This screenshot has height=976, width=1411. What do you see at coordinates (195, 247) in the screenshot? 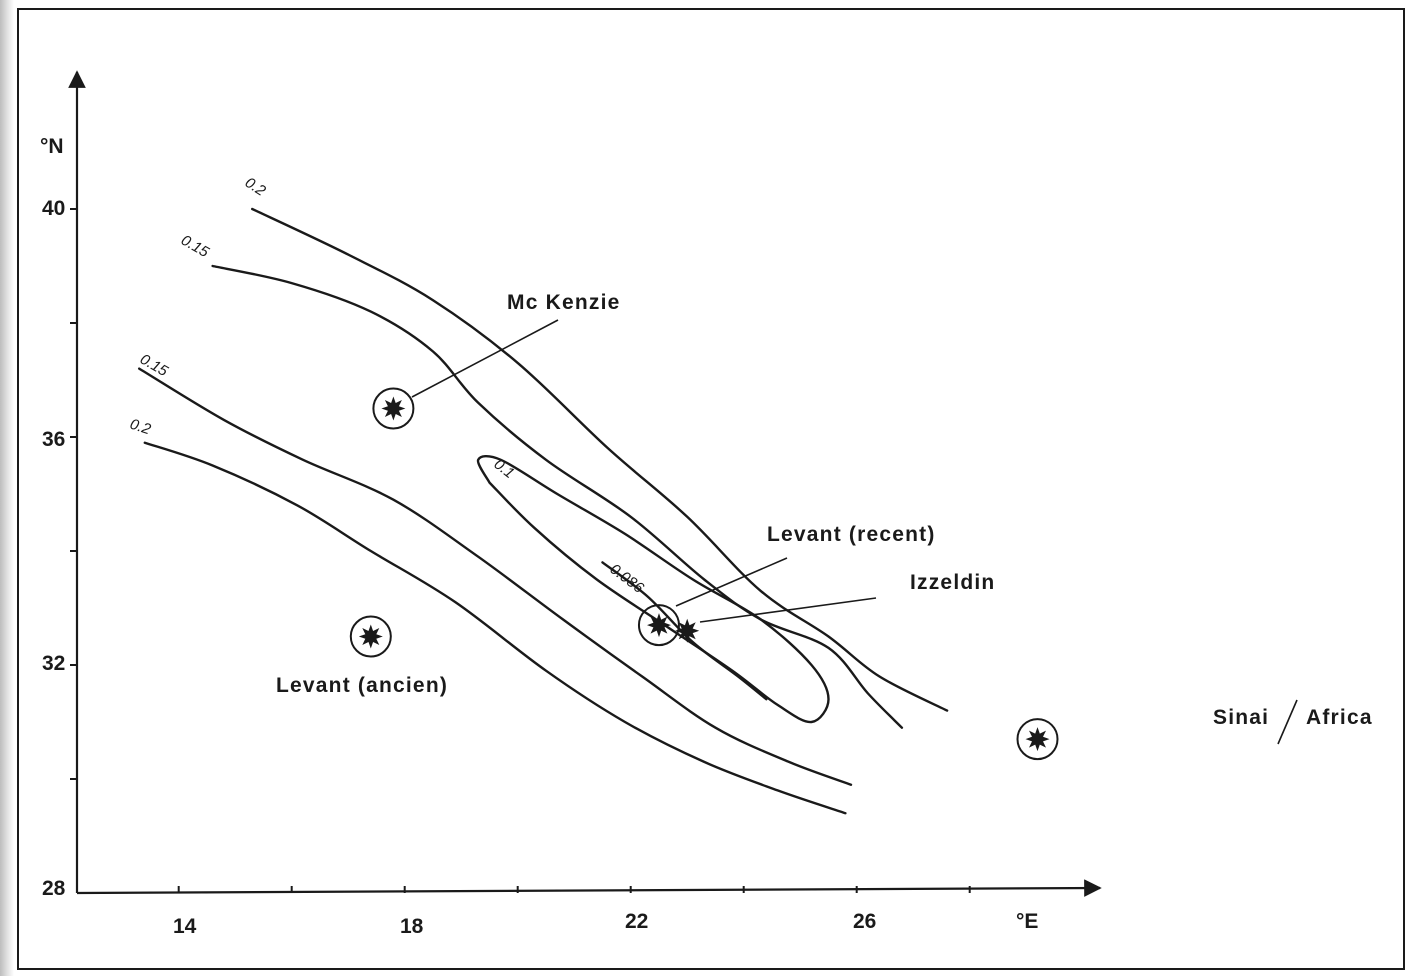
I see `contour-label-0-15-outer: 0.15` at bounding box center [195, 247].